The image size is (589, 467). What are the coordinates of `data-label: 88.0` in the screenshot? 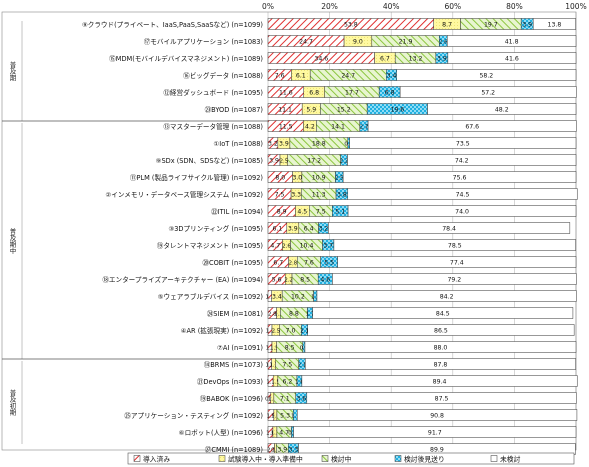 It's located at (441, 348).